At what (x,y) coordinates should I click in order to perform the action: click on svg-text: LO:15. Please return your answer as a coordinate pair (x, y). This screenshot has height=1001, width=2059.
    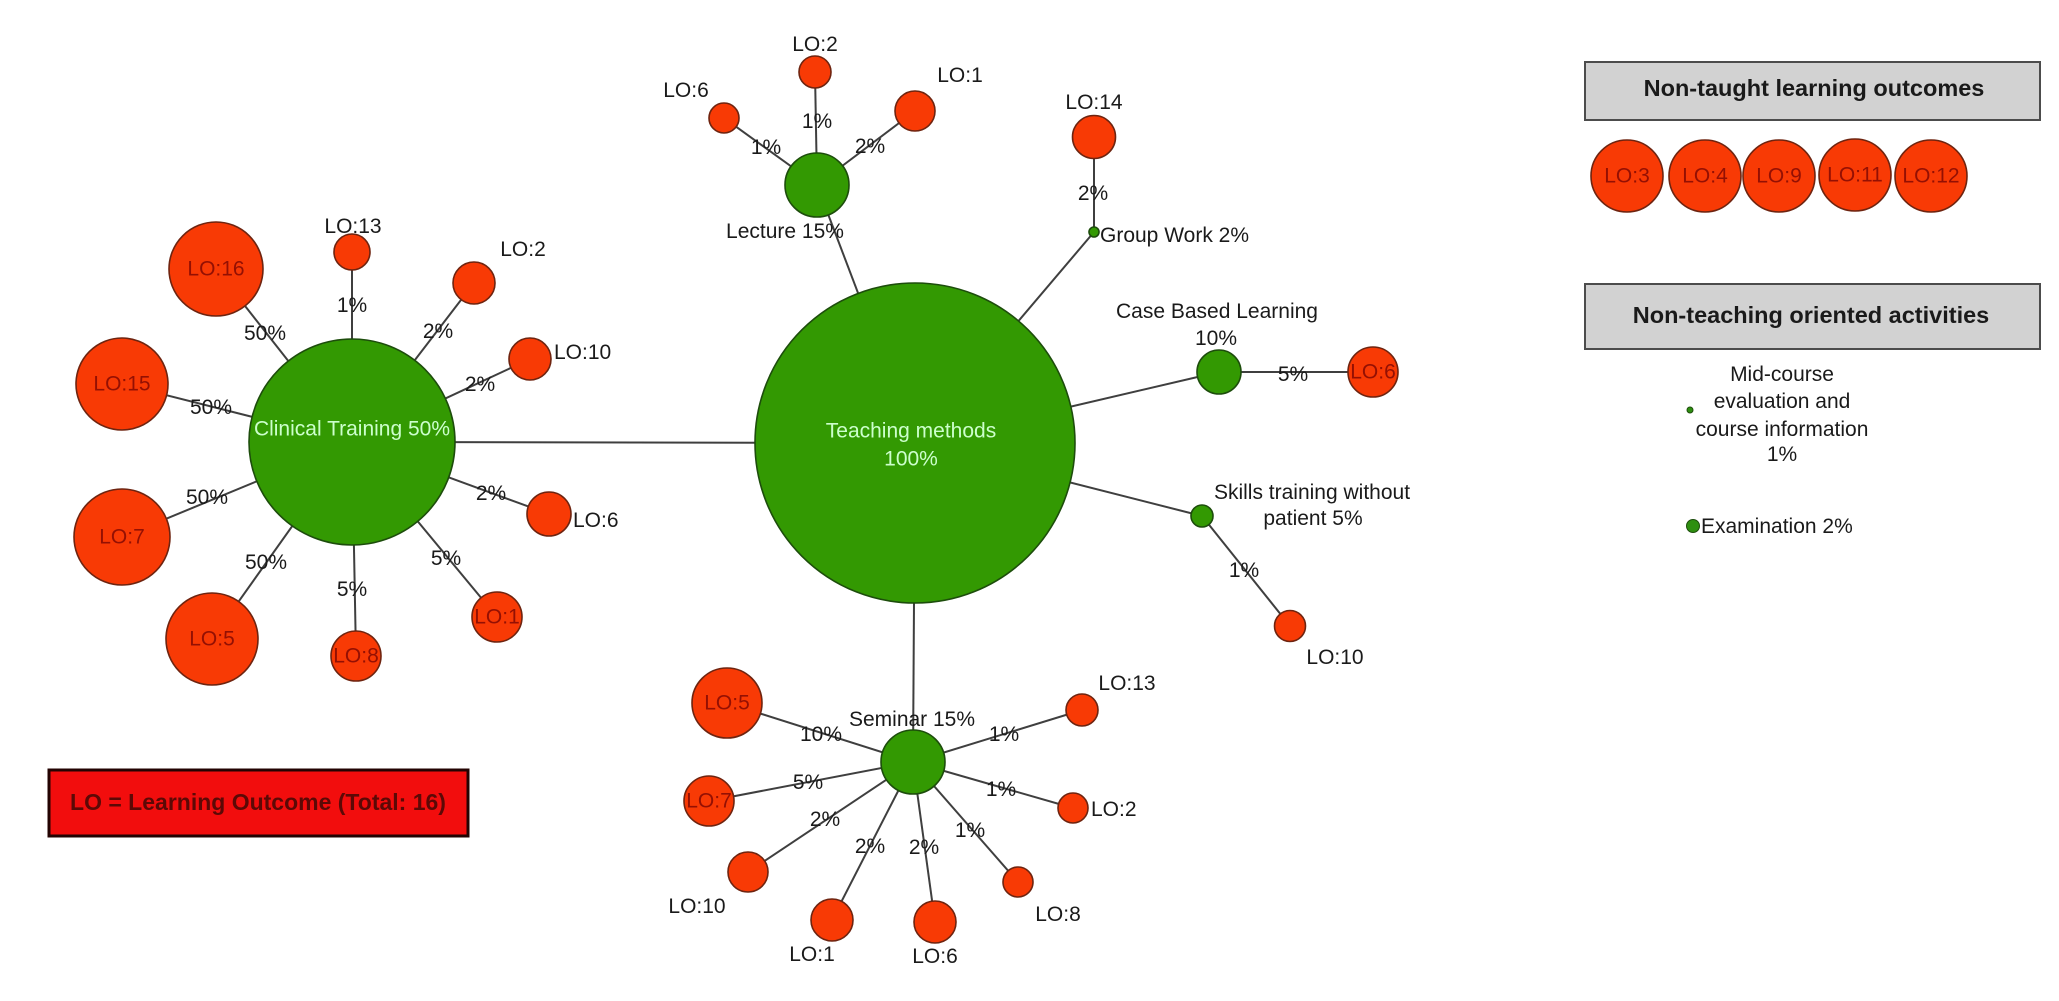
    Looking at the image, I should click on (121, 384).